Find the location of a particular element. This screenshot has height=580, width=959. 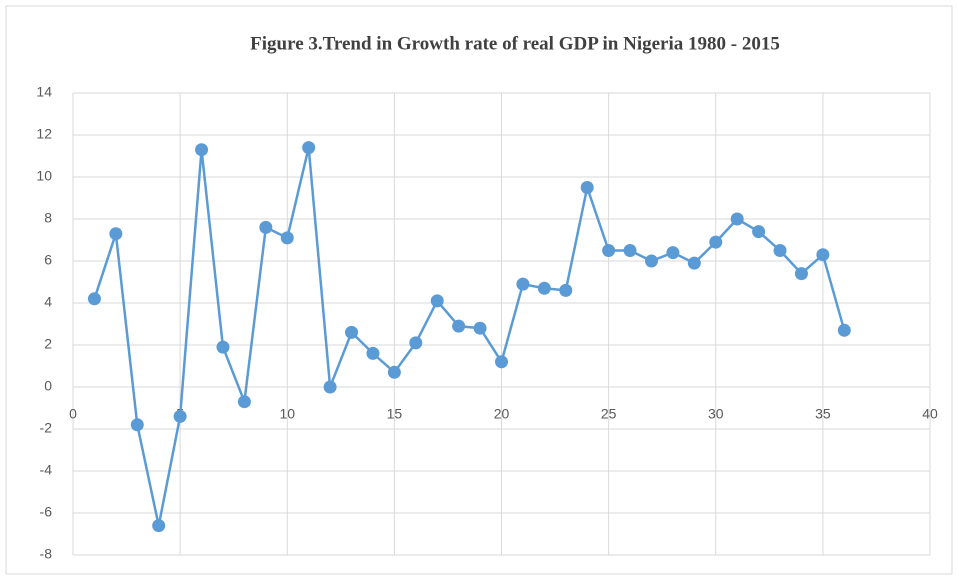

y-tick-label: 0 is located at coordinates (48, 386).